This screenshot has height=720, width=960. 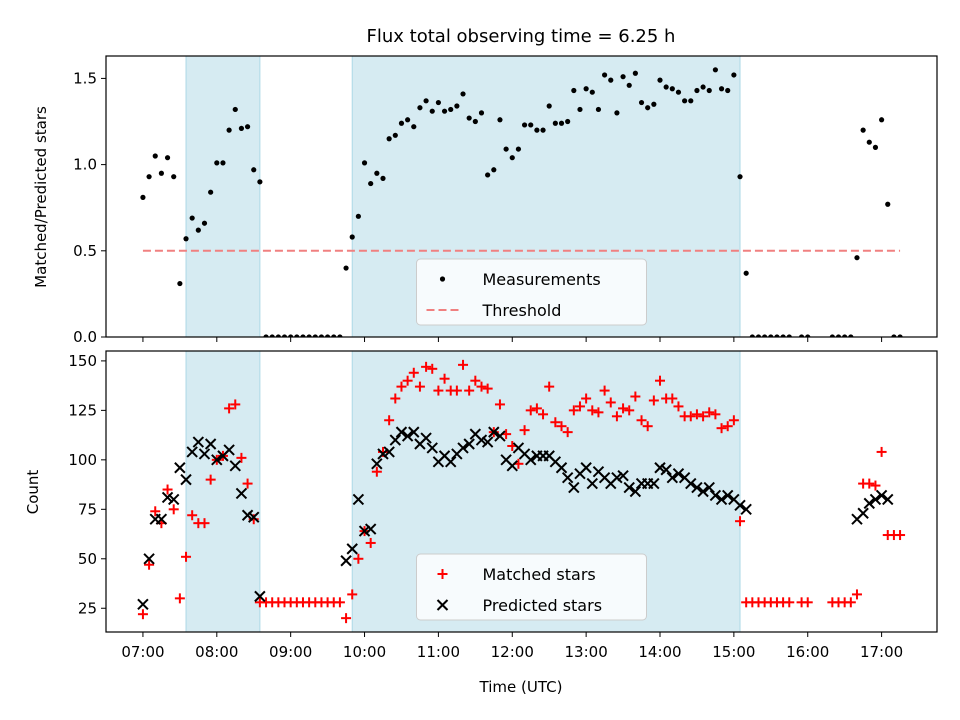 What do you see at coordinates (87, 559) in the screenshot?
I see `bottom-y-tick-label: 50` at bounding box center [87, 559].